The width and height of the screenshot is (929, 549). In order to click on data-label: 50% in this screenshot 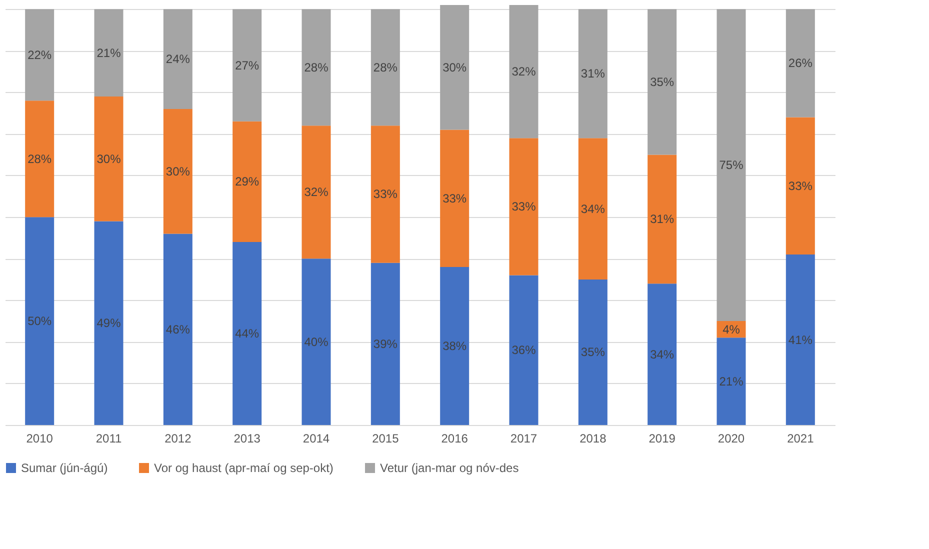, I will do `click(40, 321)`.